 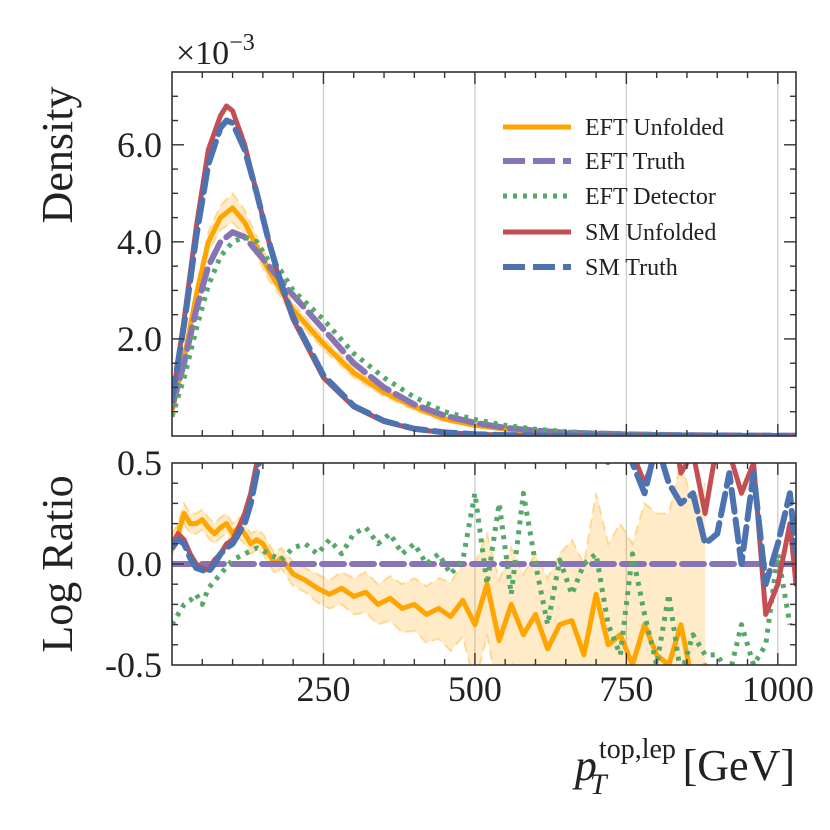 I want to click on top-ytick-label-4.0: 4.0, so click(x=139, y=242).